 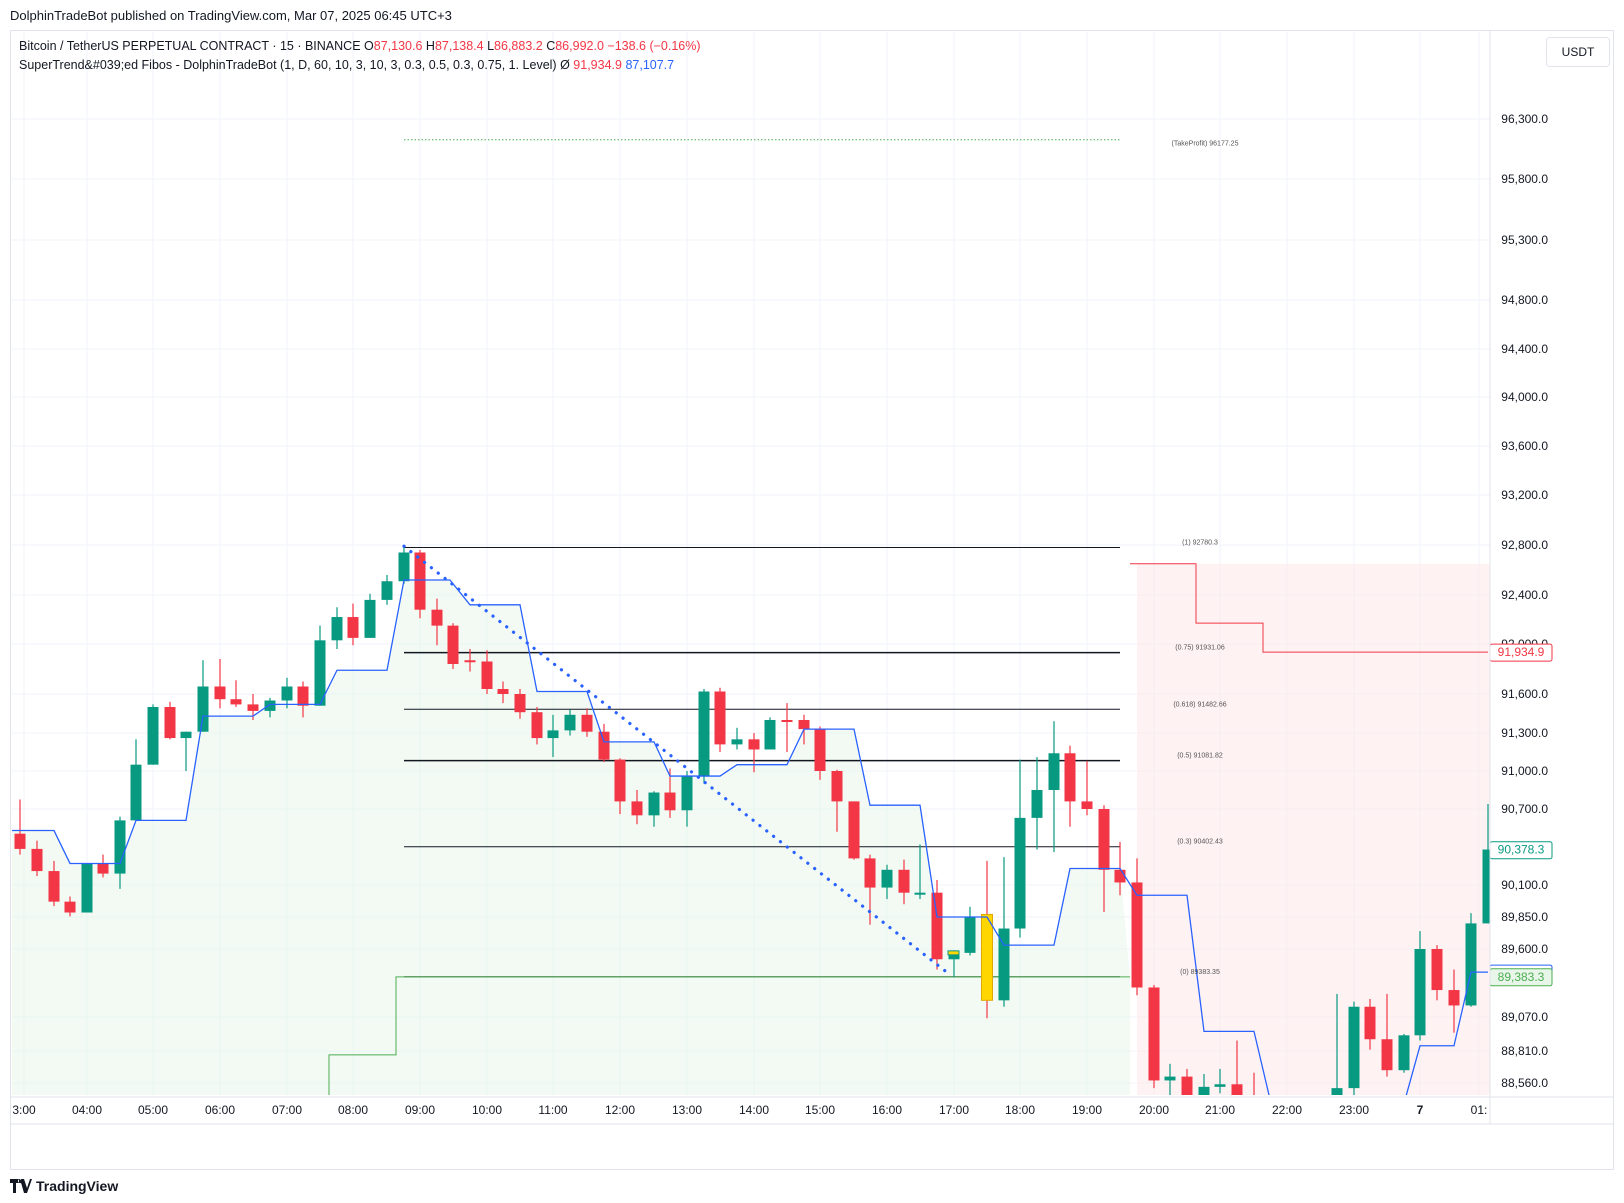 What do you see at coordinates (491, 46) in the screenshot?
I see `low-label: L` at bounding box center [491, 46].